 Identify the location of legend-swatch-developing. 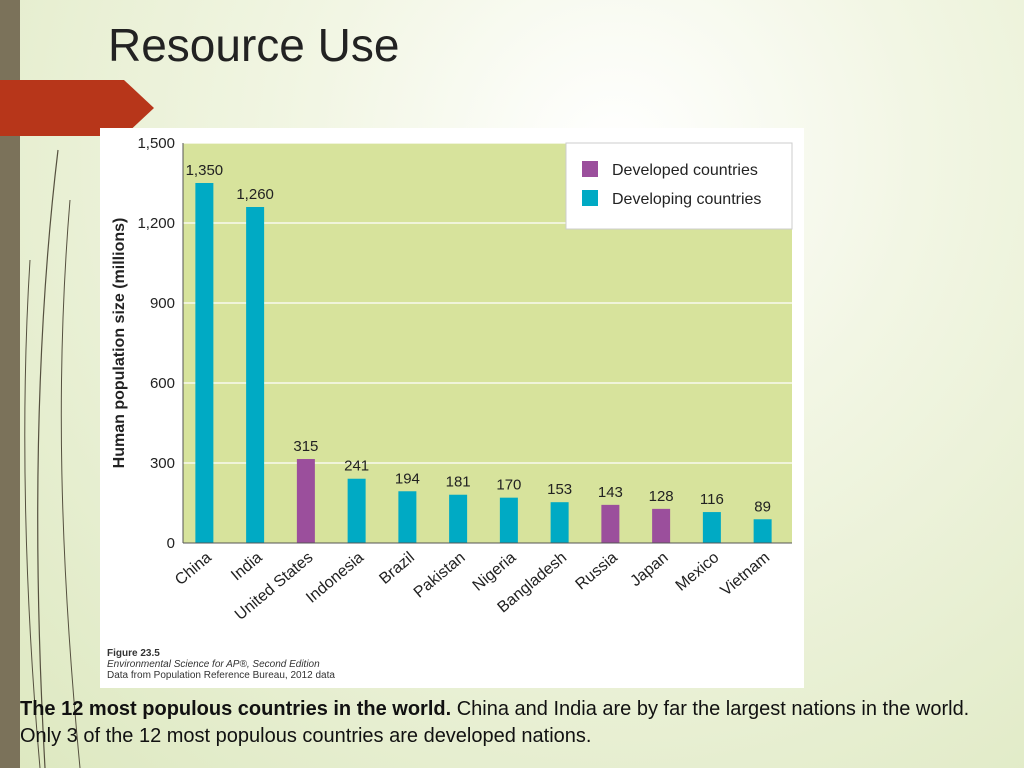
(590, 198).